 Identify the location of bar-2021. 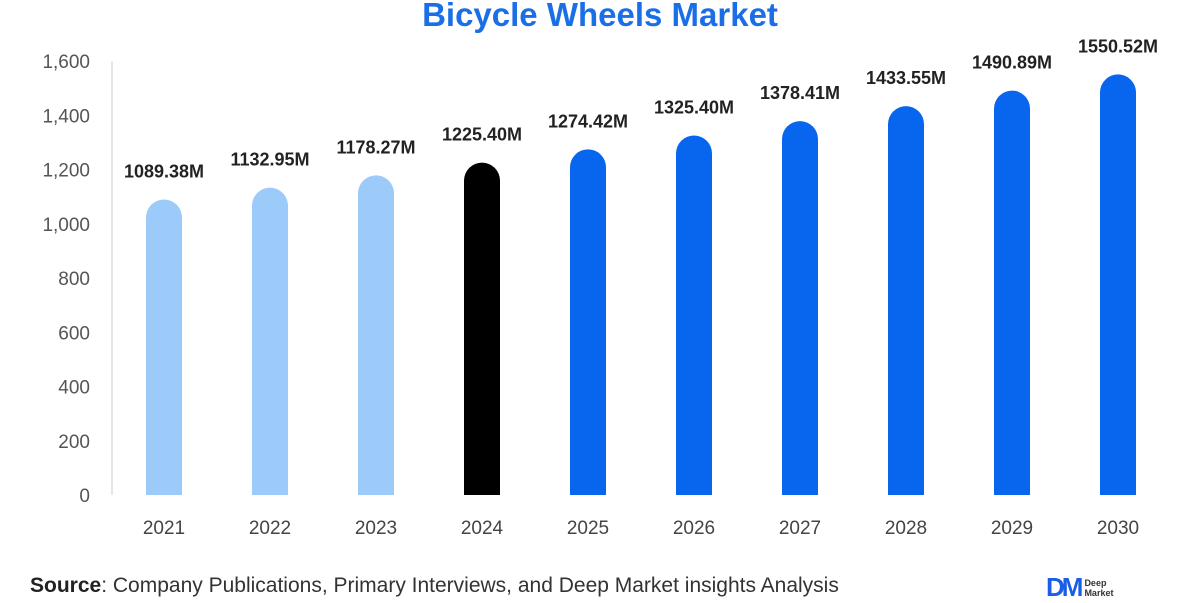
(164, 347).